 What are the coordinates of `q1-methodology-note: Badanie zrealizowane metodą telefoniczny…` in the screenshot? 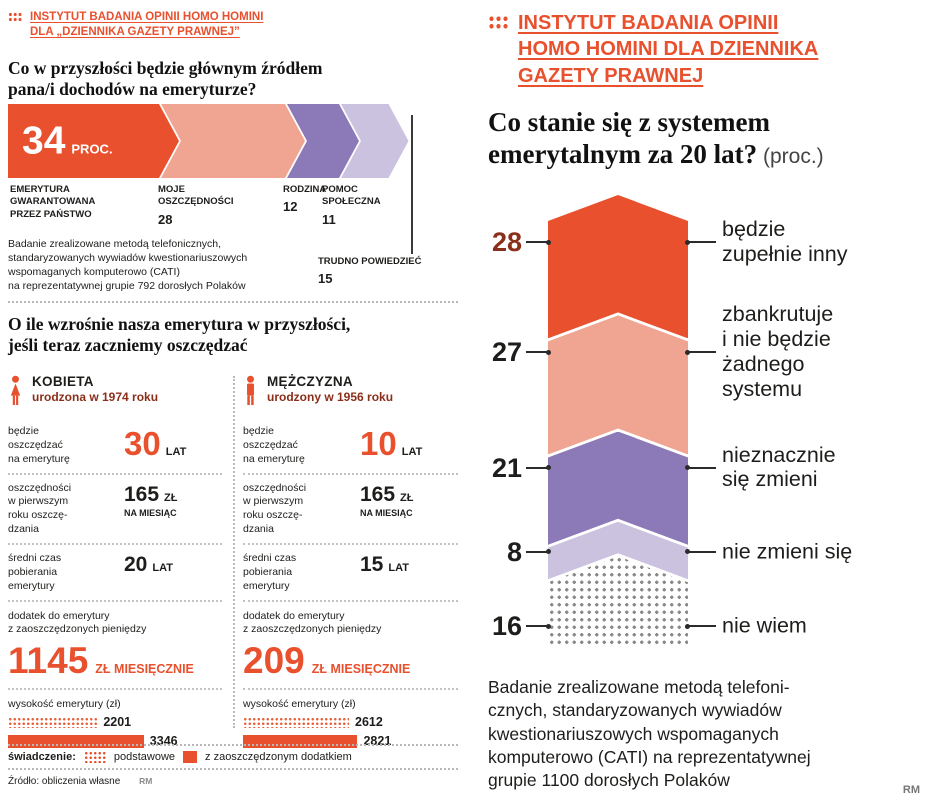 It's located at (128, 265).